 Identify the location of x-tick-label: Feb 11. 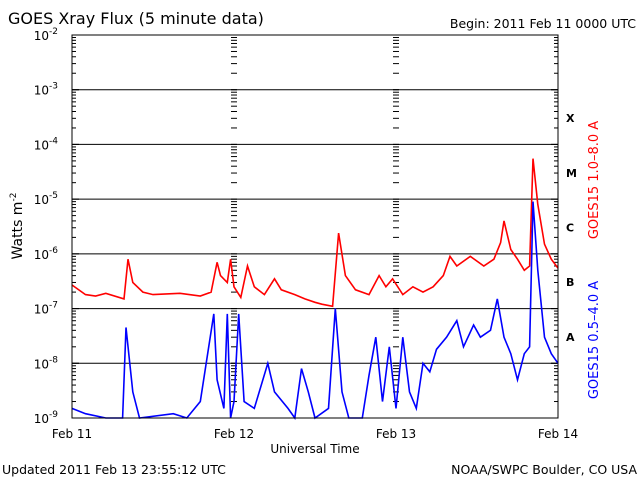
(72, 434).